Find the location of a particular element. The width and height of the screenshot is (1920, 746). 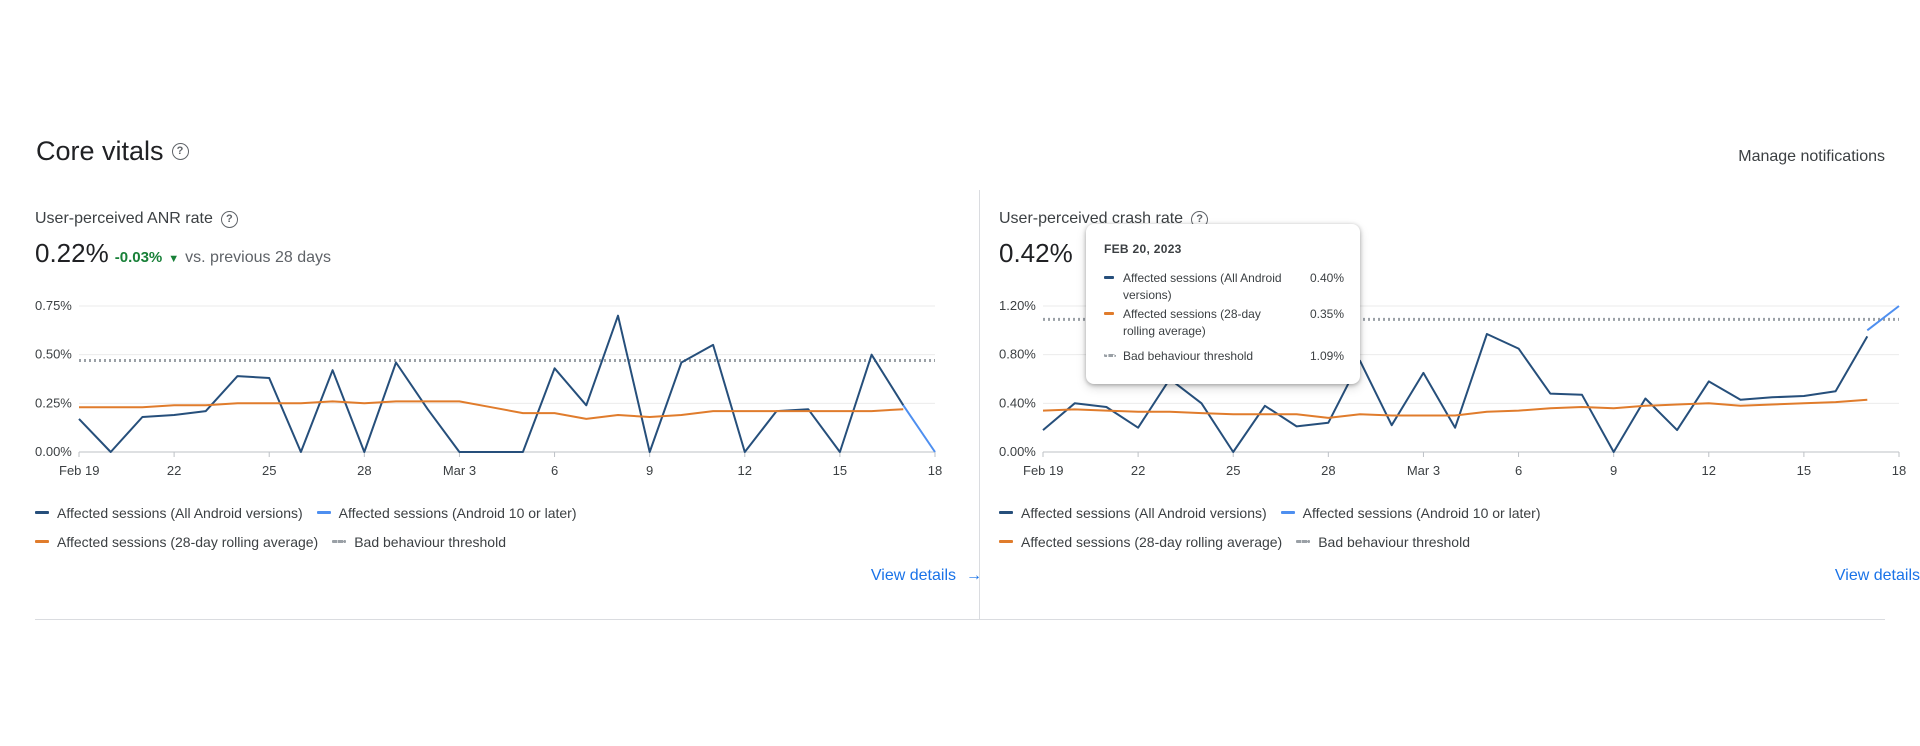

panel-title-text: User-perceived crash rate is located at coordinates (1091, 218).